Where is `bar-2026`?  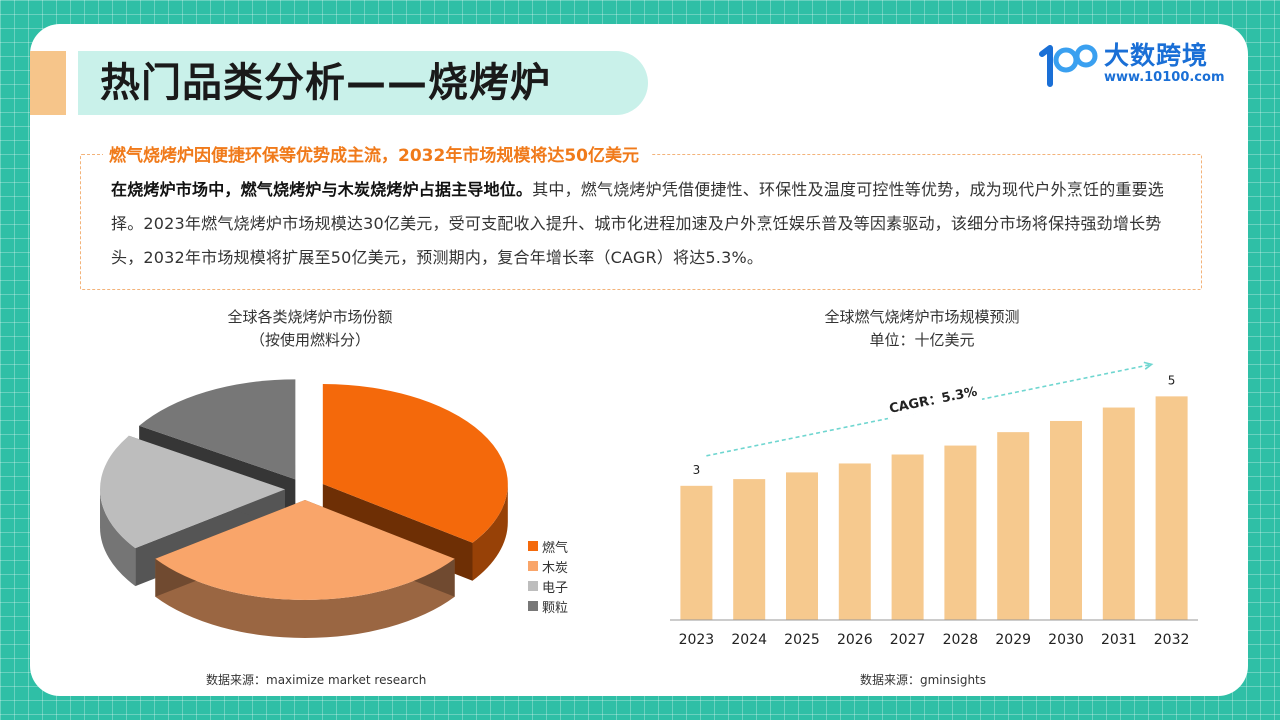
bar-2026 is located at coordinates (854, 541).